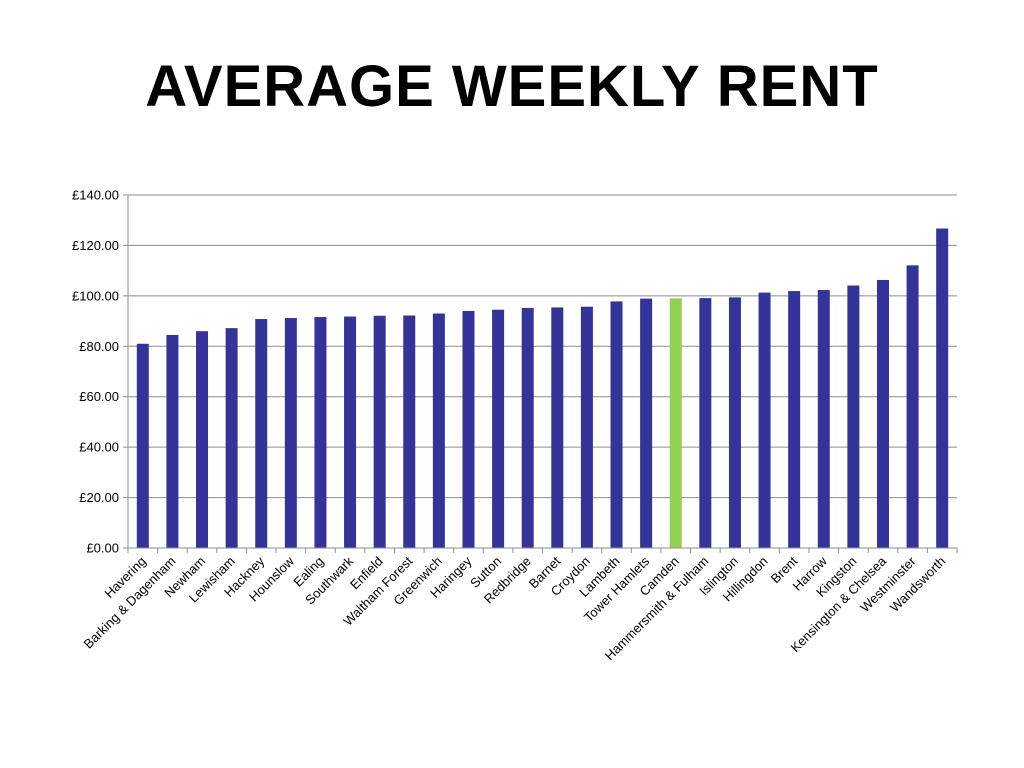  What do you see at coordinates (409, 431) in the screenshot?
I see `bar-waltham-forest` at bounding box center [409, 431].